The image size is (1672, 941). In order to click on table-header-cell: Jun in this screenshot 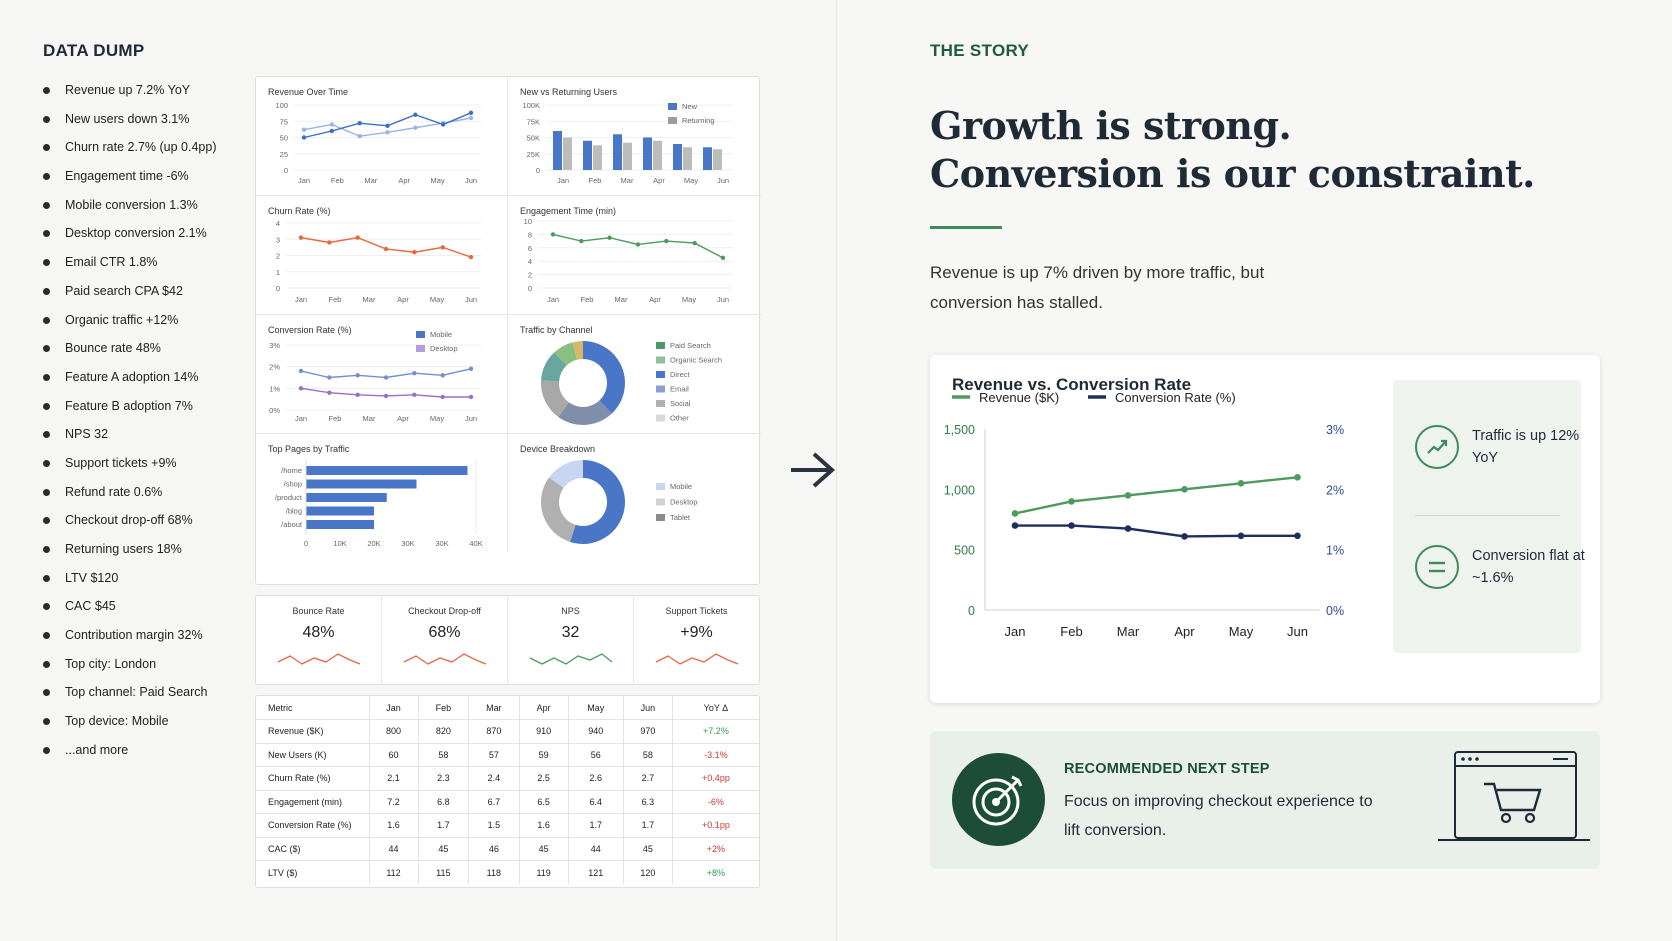, I will do `click(648, 708)`.